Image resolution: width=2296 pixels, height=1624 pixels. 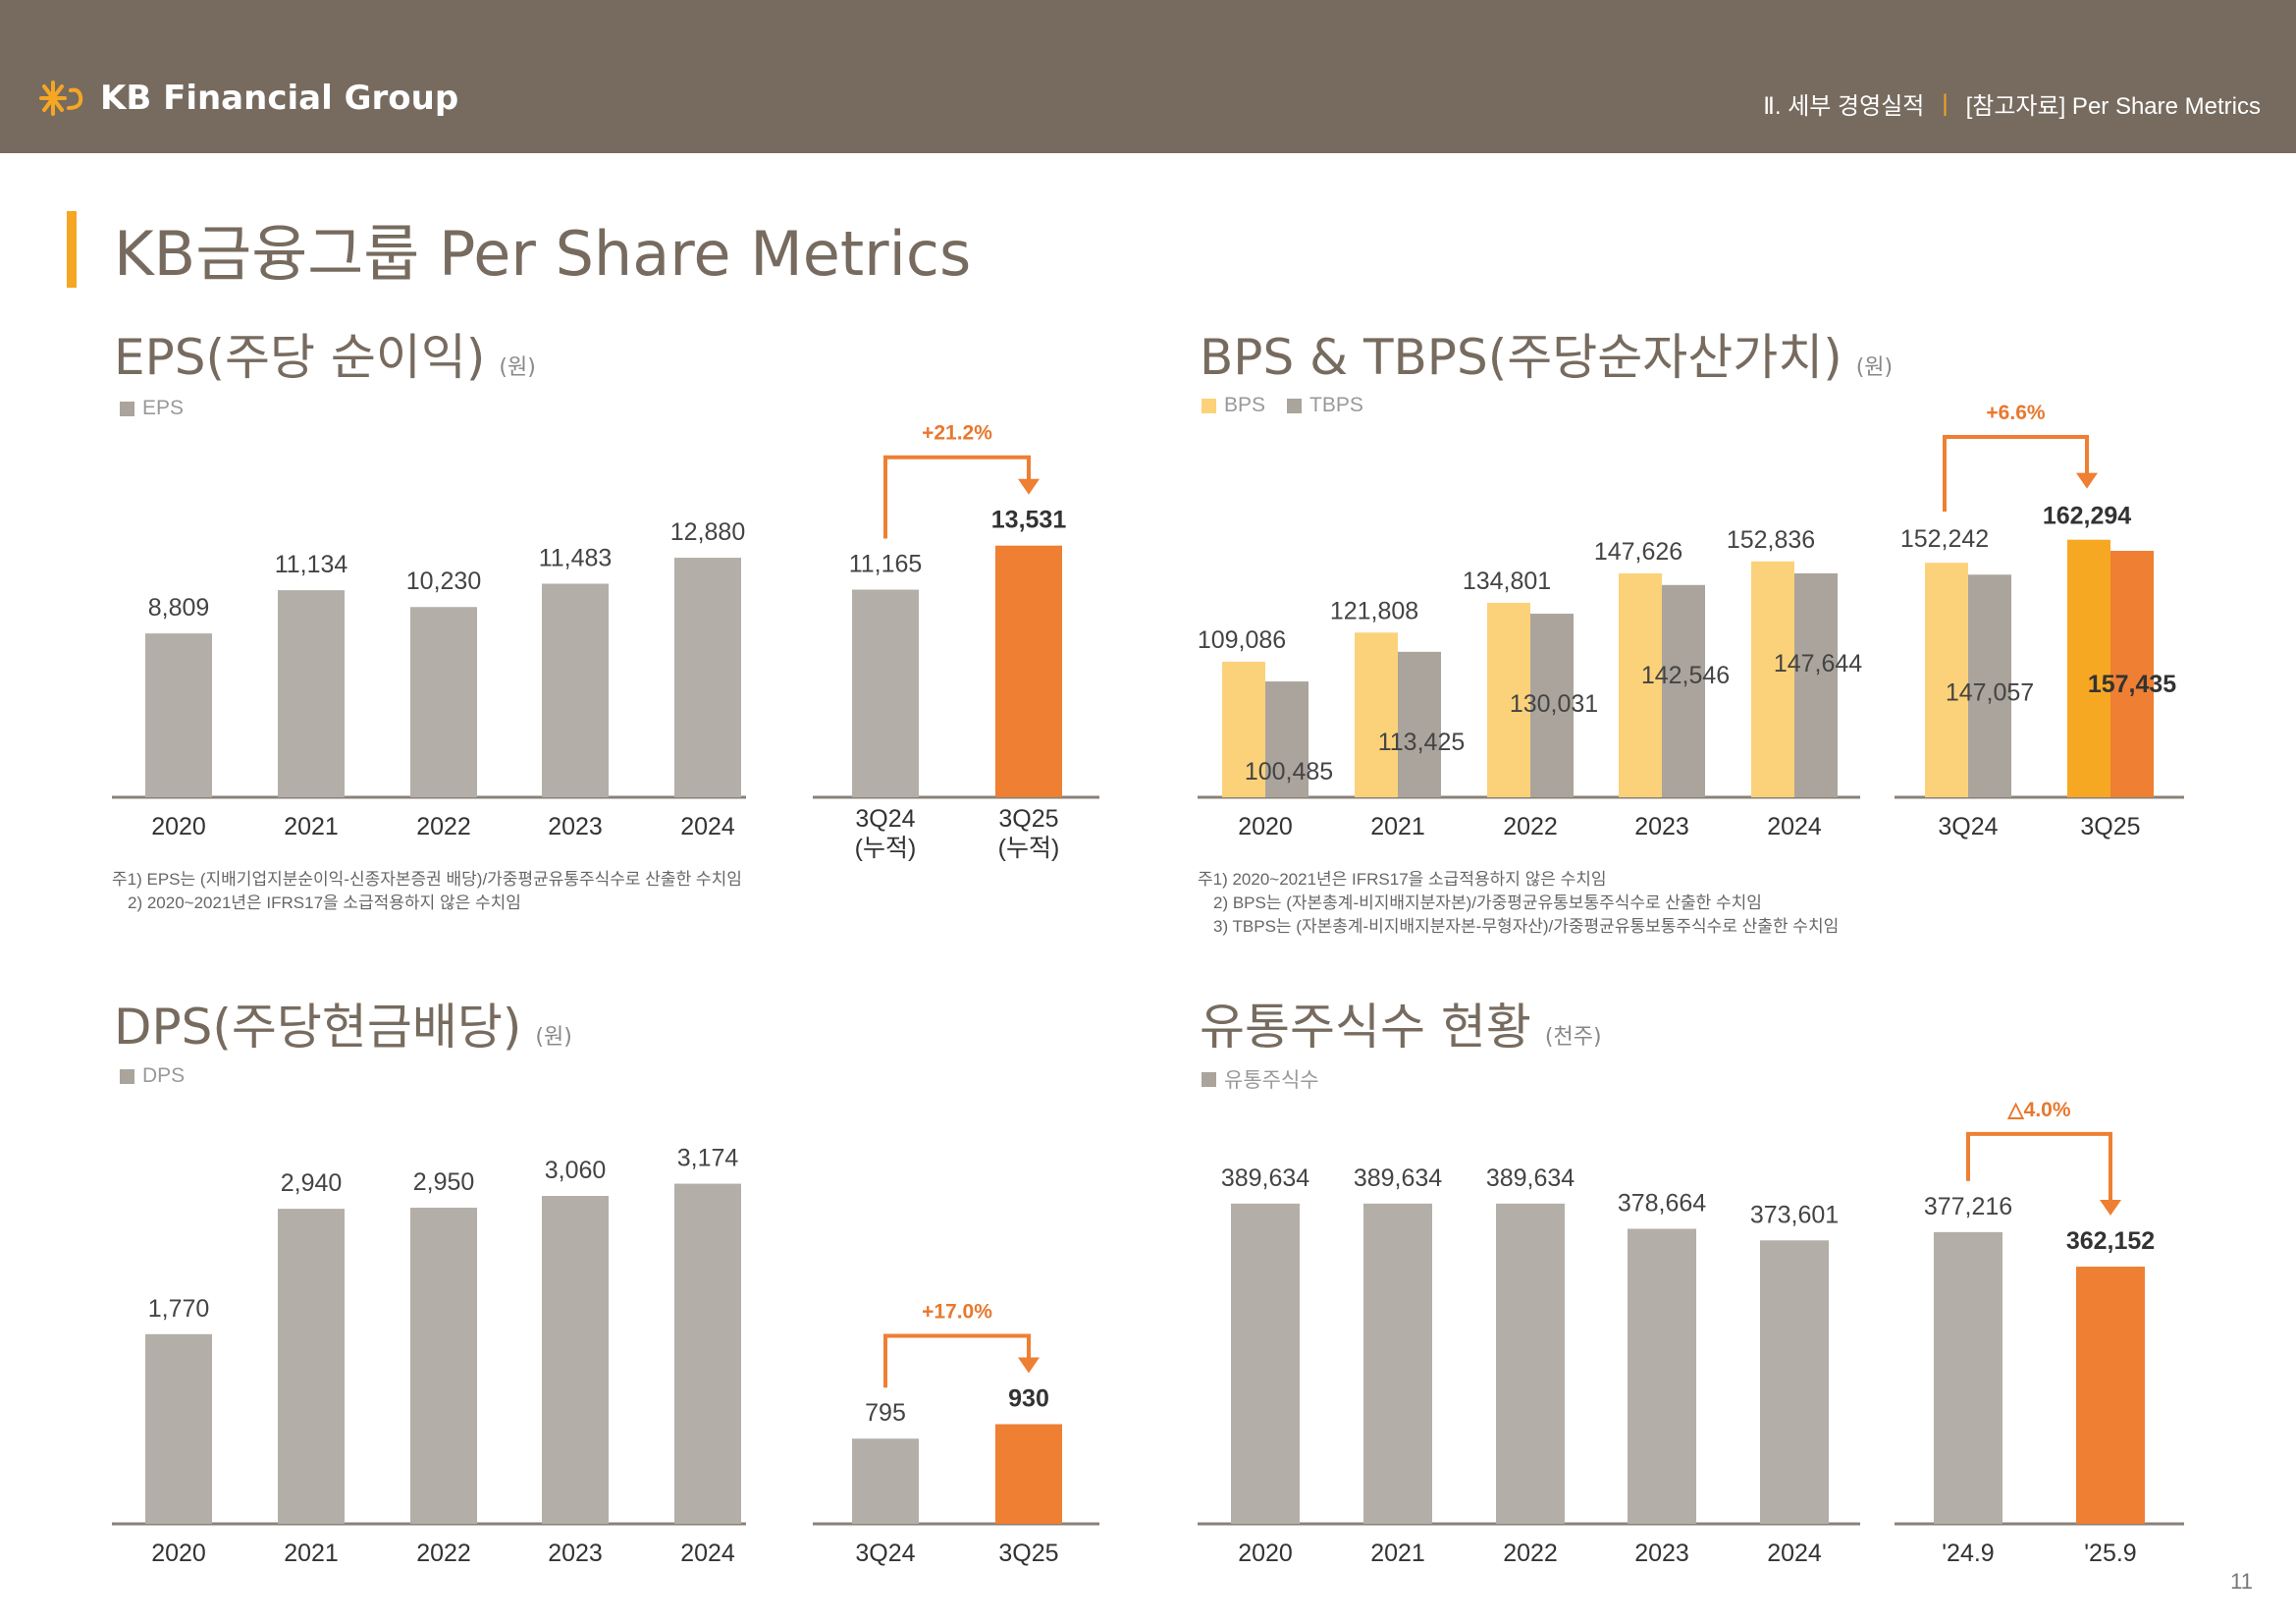 What do you see at coordinates (957, 497) in the screenshot?
I see `eps-delta-arrow` at bounding box center [957, 497].